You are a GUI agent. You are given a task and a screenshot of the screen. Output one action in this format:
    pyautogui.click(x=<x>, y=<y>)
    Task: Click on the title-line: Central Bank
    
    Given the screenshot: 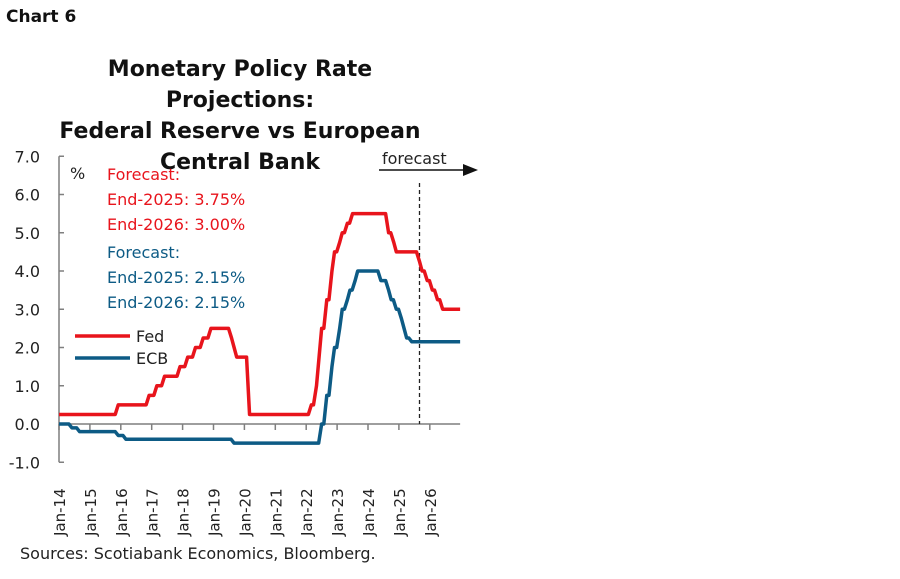 What is the action you would take?
    pyautogui.click(x=240, y=162)
    